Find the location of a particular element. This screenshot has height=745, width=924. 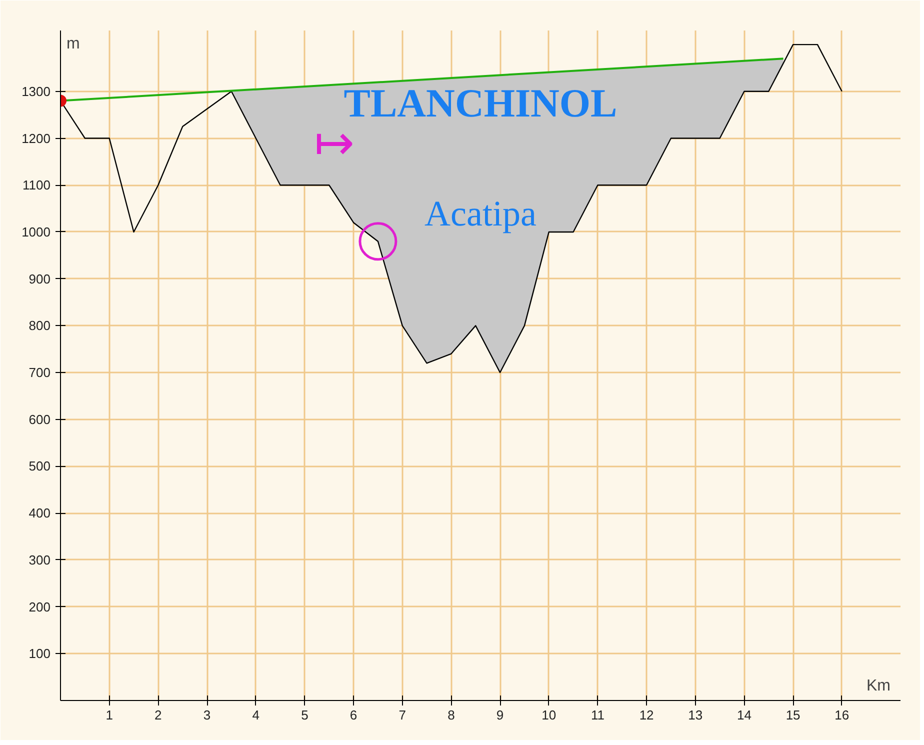

x-tick-label: 4 is located at coordinates (256, 715).